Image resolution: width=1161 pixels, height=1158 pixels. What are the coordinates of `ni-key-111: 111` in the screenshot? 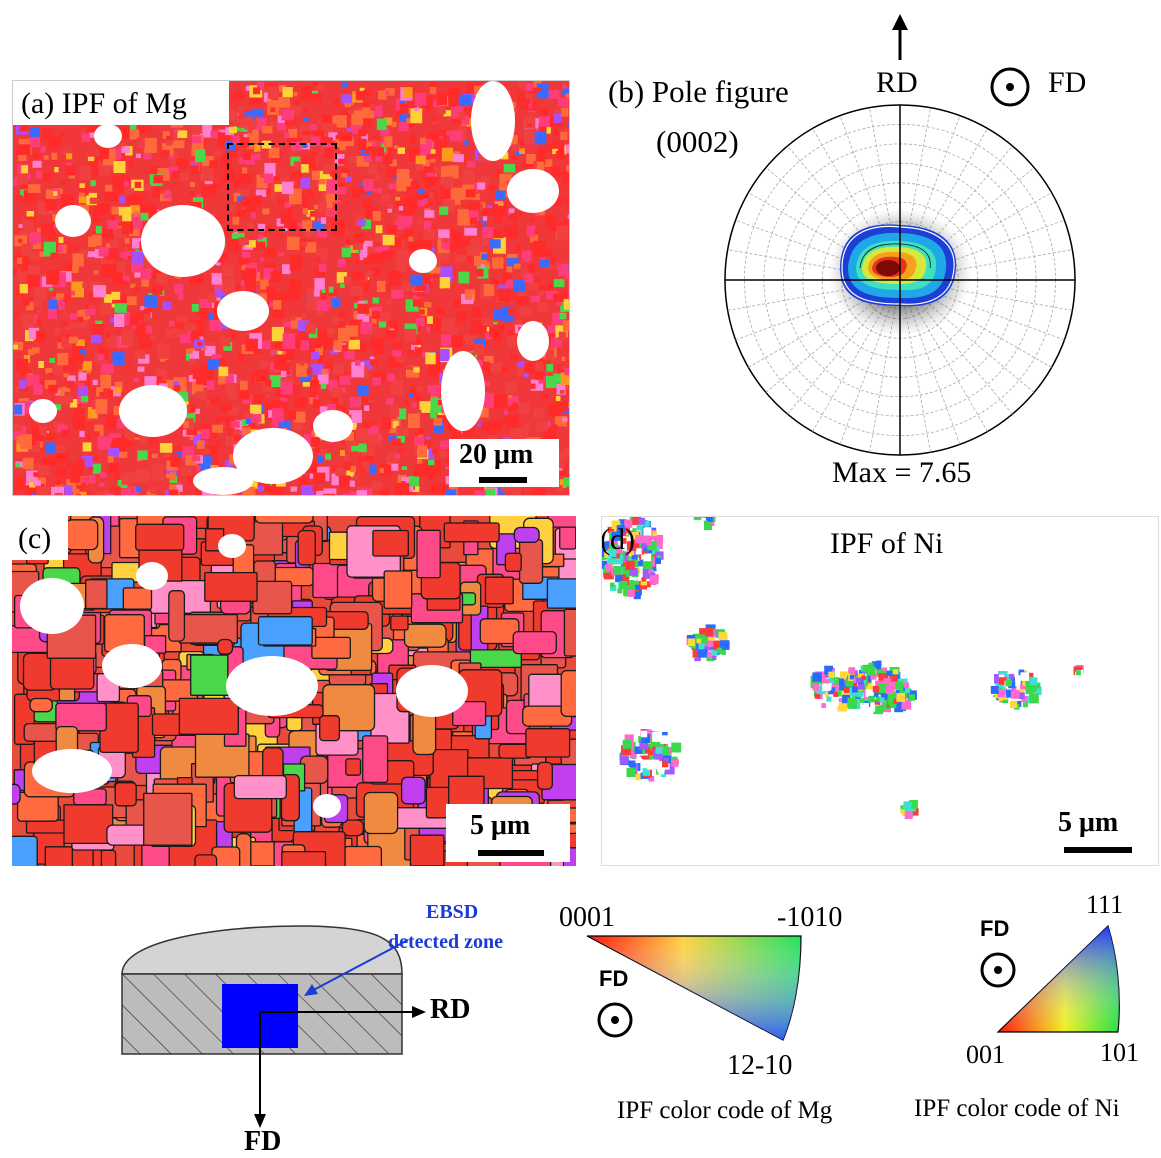 It's located at (1105, 904).